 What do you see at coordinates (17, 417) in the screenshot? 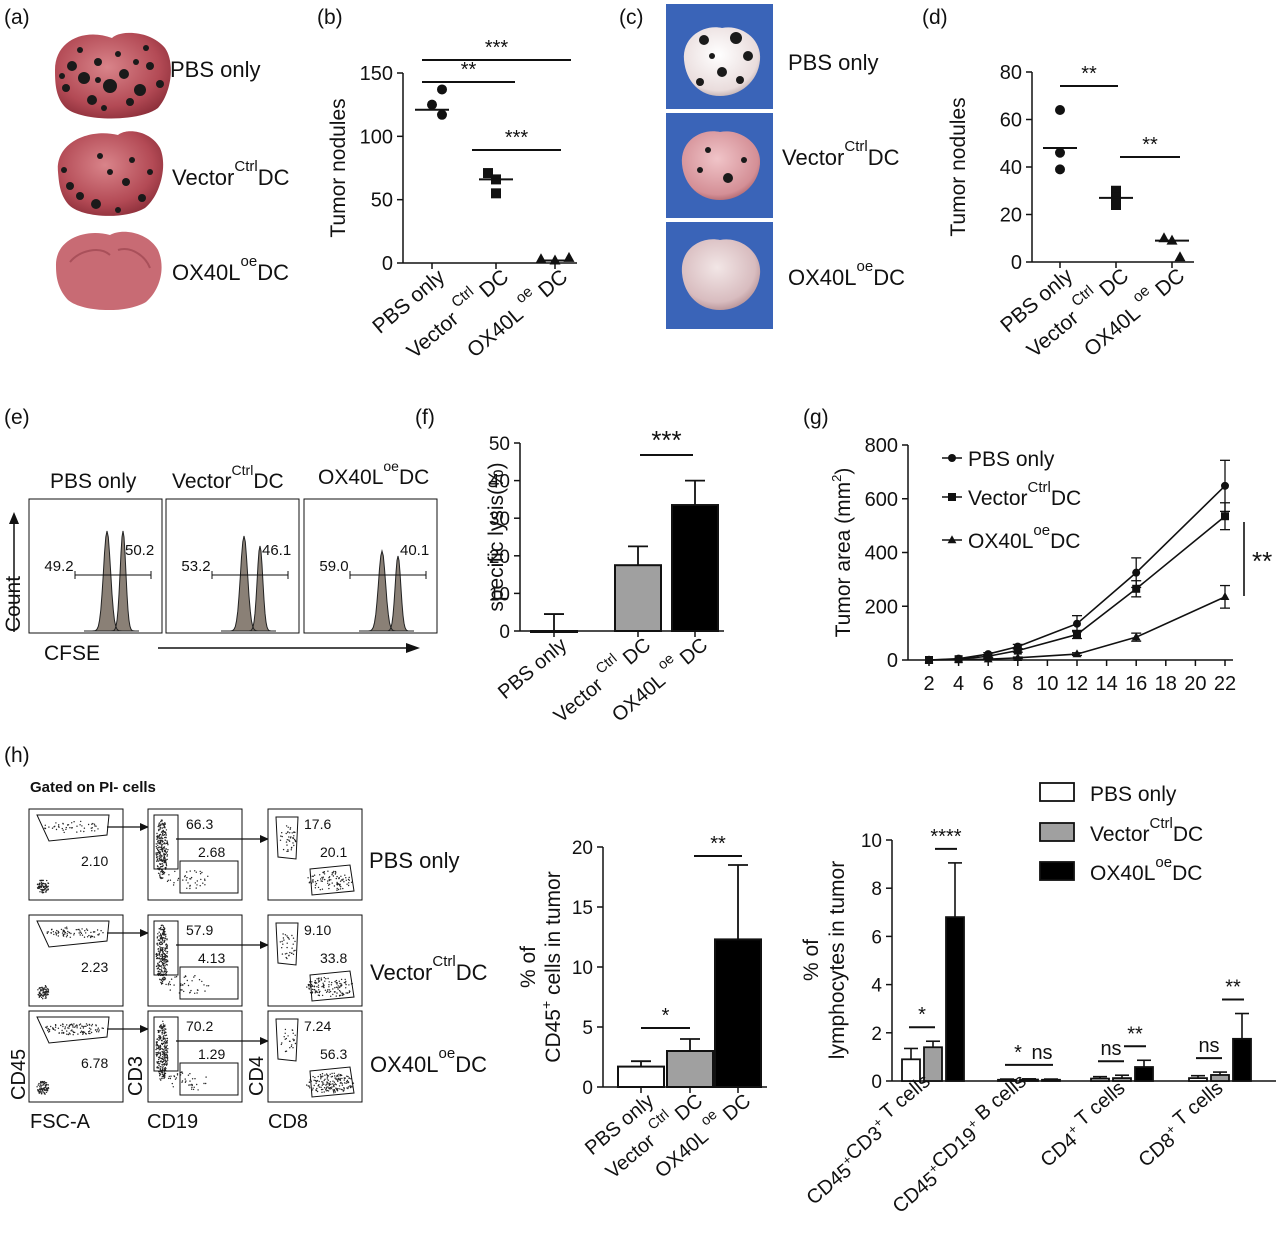
I see `panel-label-e: (e)` at bounding box center [17, 417].